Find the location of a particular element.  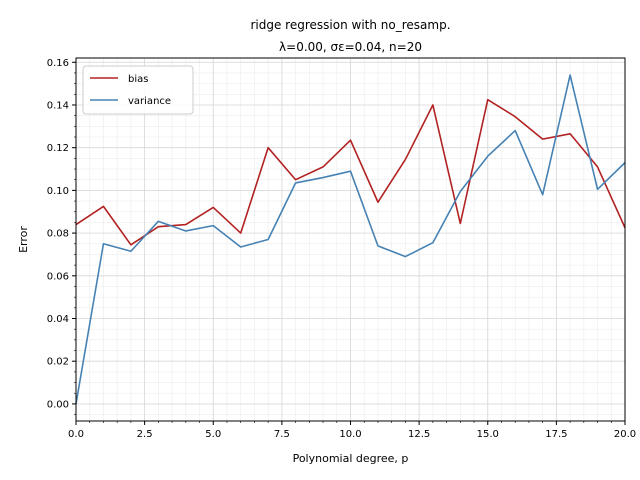

legend-label-variance: variance is located at coordinates (149, 101).